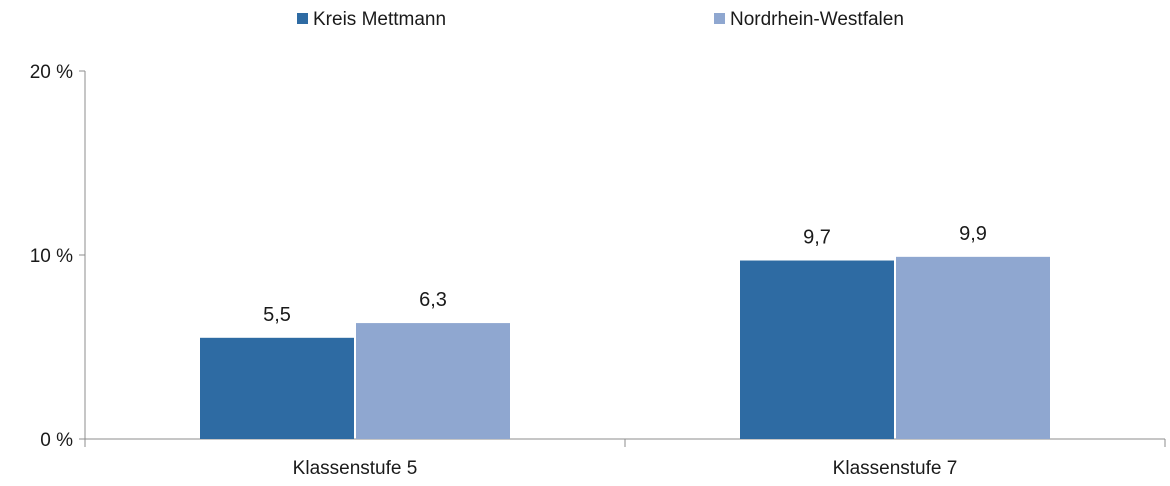 The image size is (1170, 486). Describe the element at coordinates (277, 315) in the screenshot. I see `data-label: 5,5` at that location.